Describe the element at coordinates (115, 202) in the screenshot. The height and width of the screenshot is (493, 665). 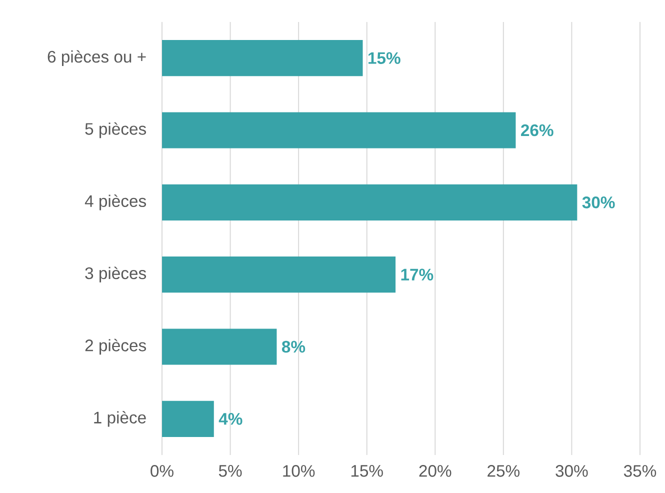
I see `y-tick-label: 4 pièces` at that location.